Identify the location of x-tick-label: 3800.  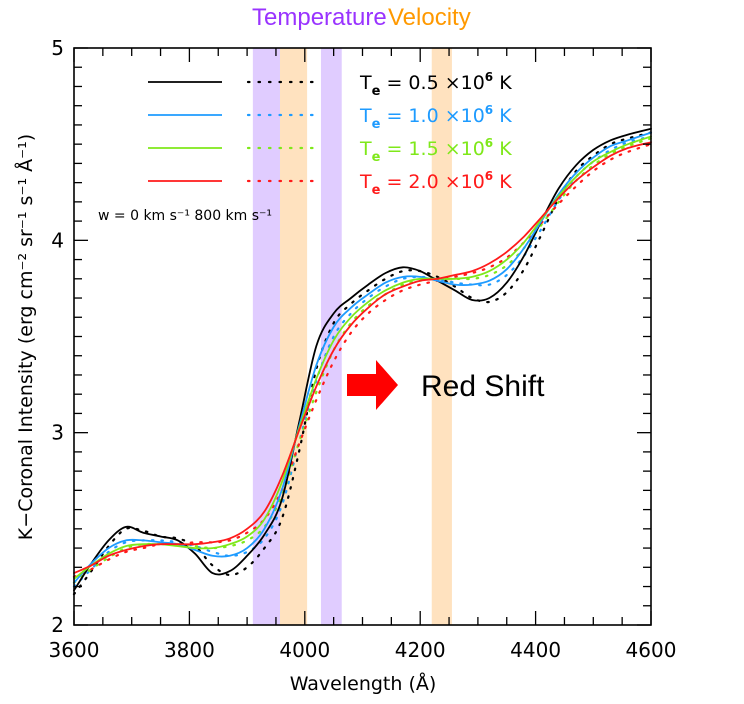
(189, 650).